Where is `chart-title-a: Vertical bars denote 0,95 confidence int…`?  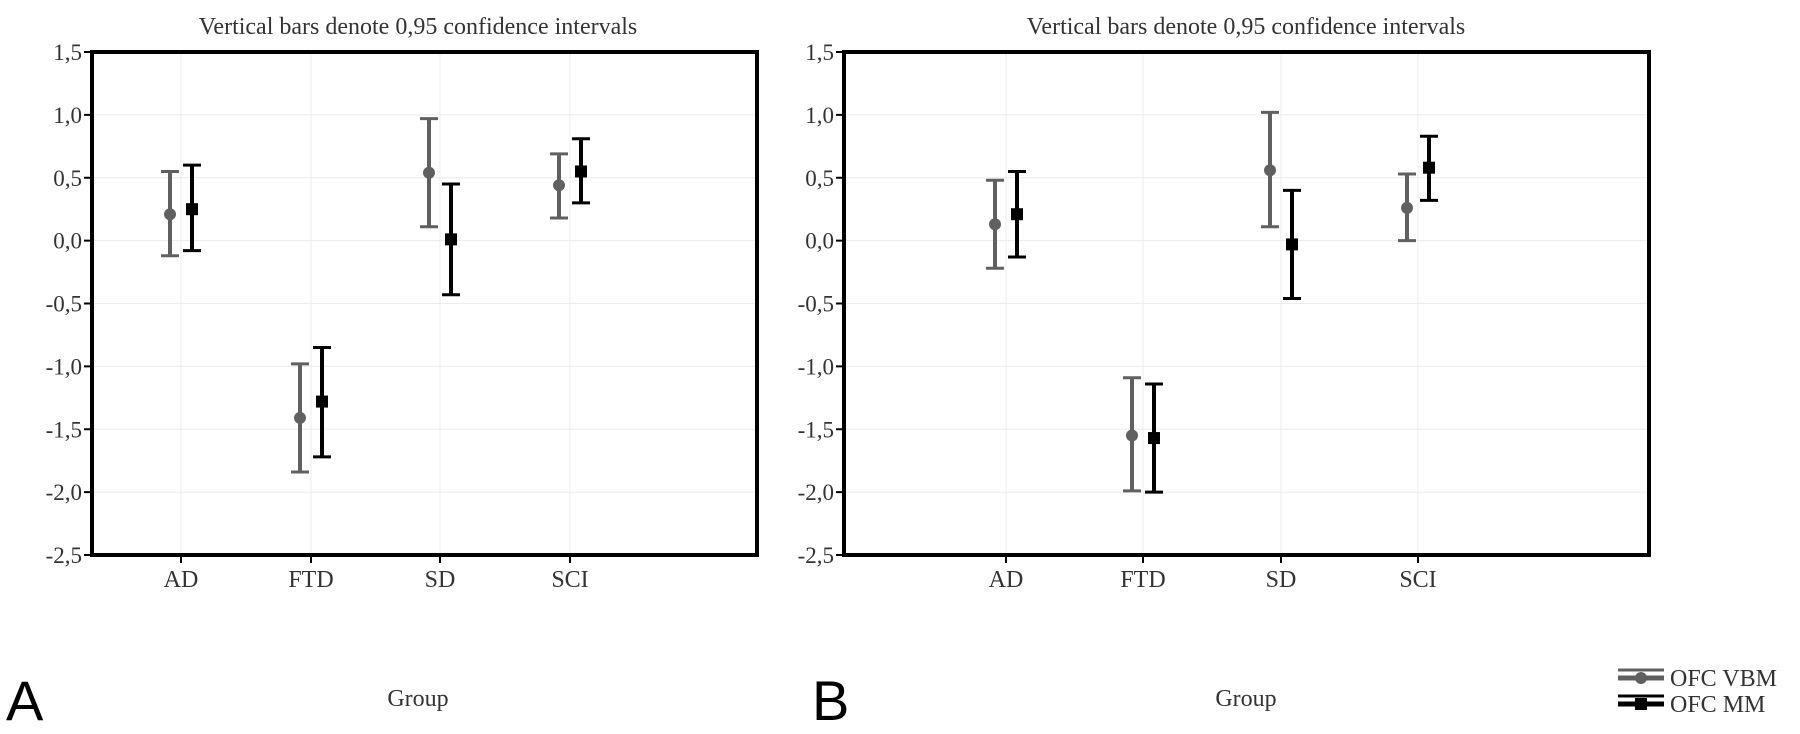
chart-title-a: Vertical bars denote 0,95 confidence int… is located at coordinates (418, 27).